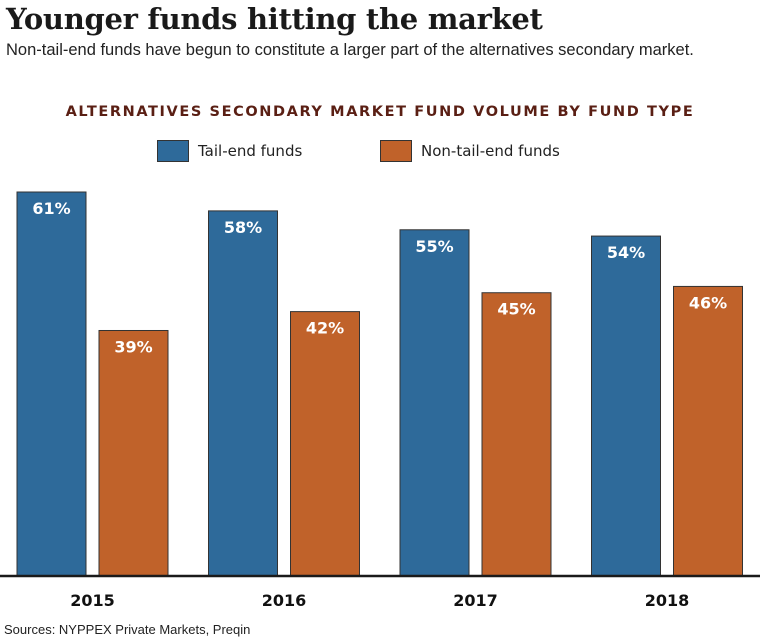 The width and height of the screenshot is (760, 642). Describe the element at coordinates (243, 227) in the screenshot. I see `bar-label-tail-end-2016: 58%` at that location.